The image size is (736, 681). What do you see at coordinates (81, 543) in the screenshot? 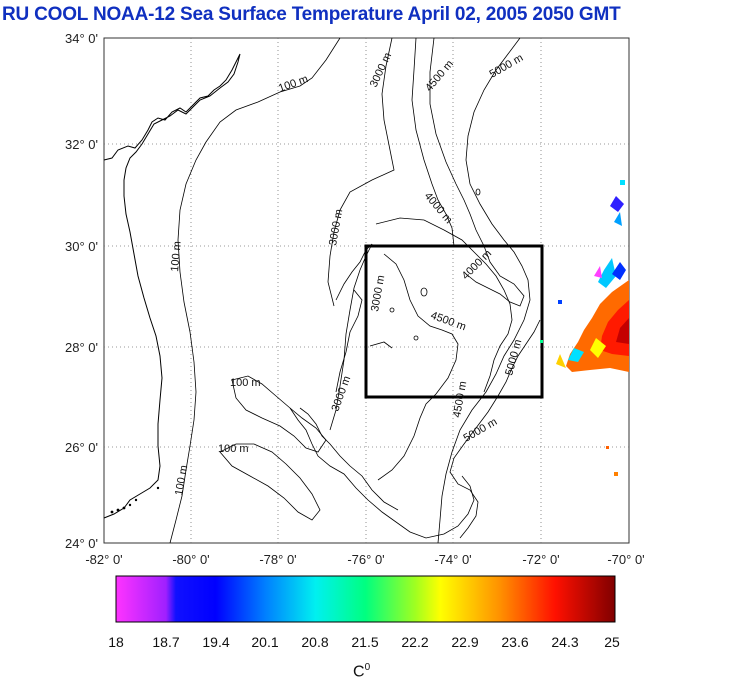
I see `lat-label: 24° 0'` at bounding box center [81, 543].